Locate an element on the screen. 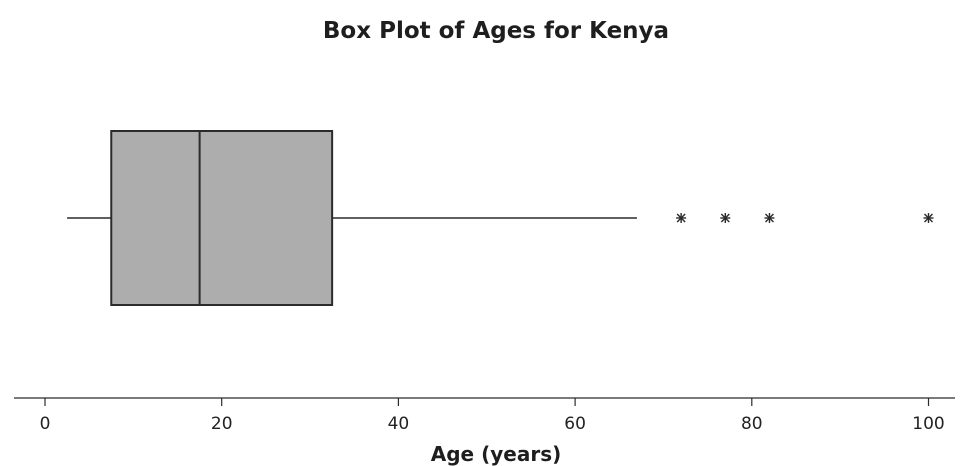 This screenshot has height=466, width=967. x-tick-label-40: 40 is located at coordinates (399, 424).